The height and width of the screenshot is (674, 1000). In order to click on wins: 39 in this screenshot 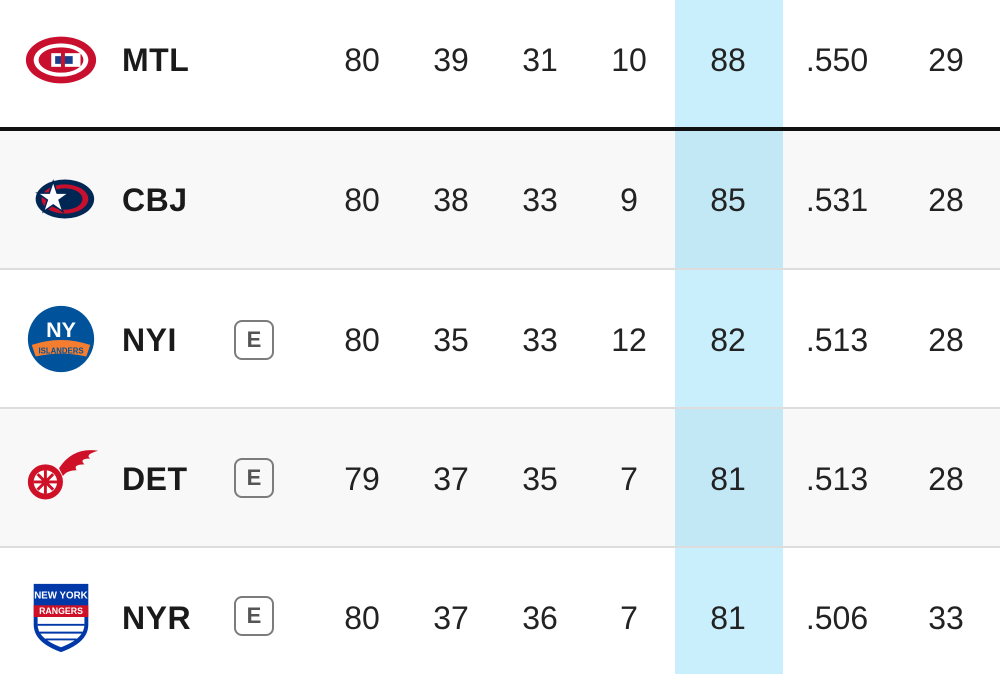, I will do `click(451, 60)`.